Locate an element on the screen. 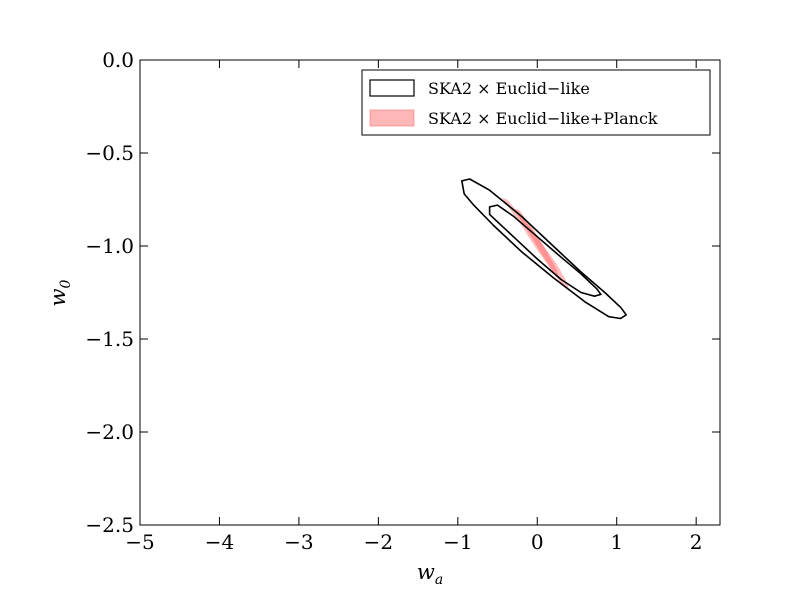 This screenshot has height=600, width=800. y-axis-label-subscript: 0 is located at coordinates (66, 283).